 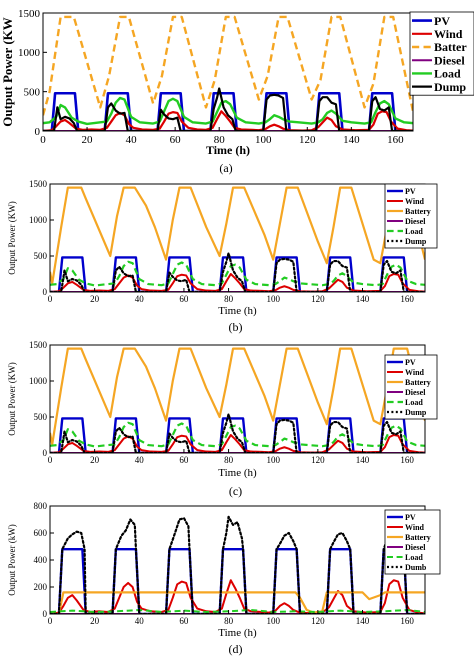 I want to click on legend-label-dumb: Dumb, so click(x=416, y=567).